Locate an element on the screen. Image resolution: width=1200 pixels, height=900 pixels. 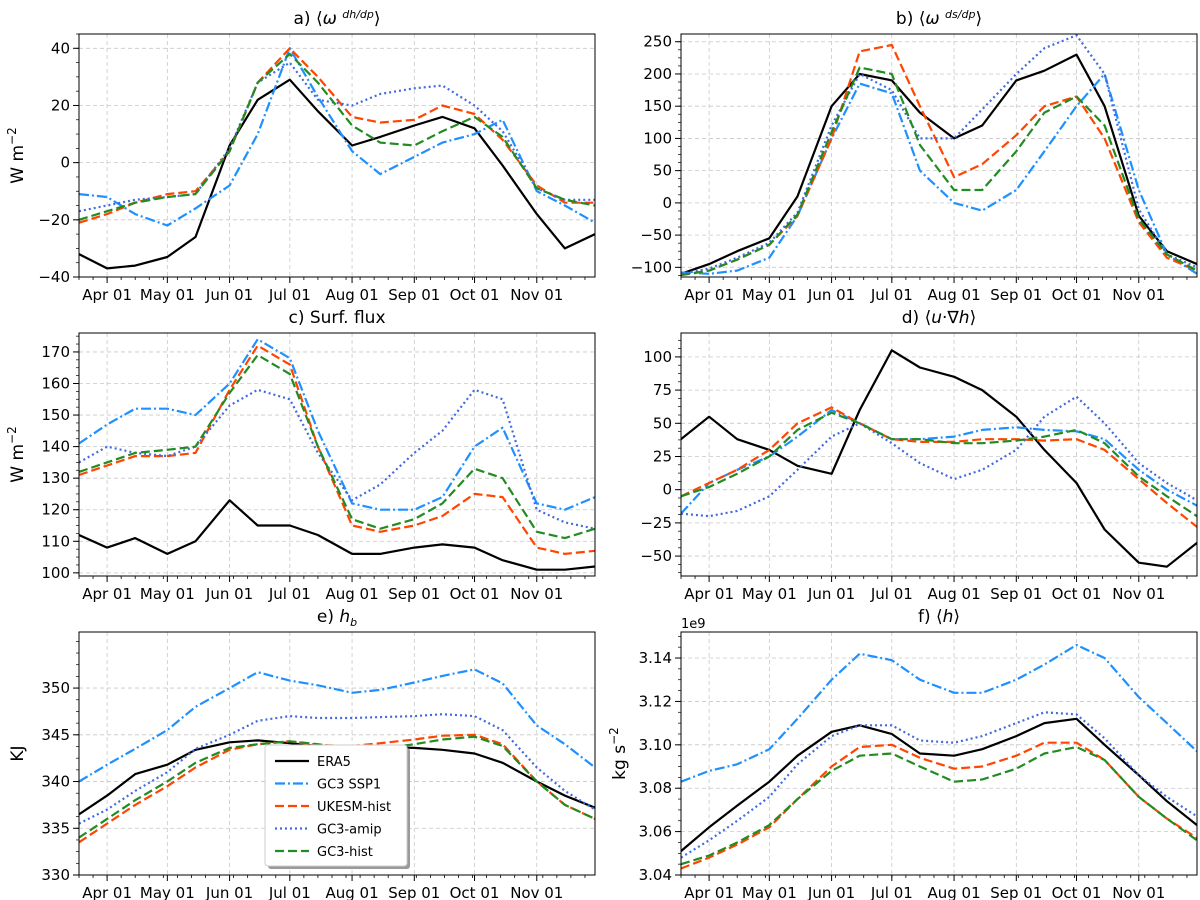
y-tick-label: 350 is located at coordinates (55, 688).